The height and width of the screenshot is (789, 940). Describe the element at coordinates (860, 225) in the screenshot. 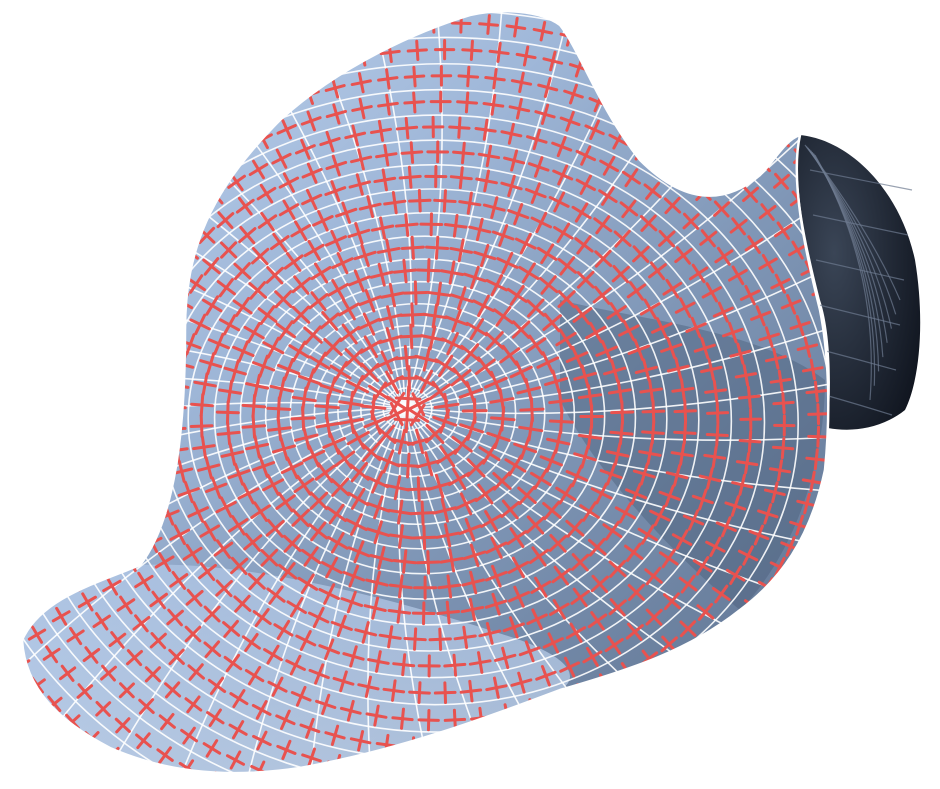

I see `inner-grid-line` at that location.